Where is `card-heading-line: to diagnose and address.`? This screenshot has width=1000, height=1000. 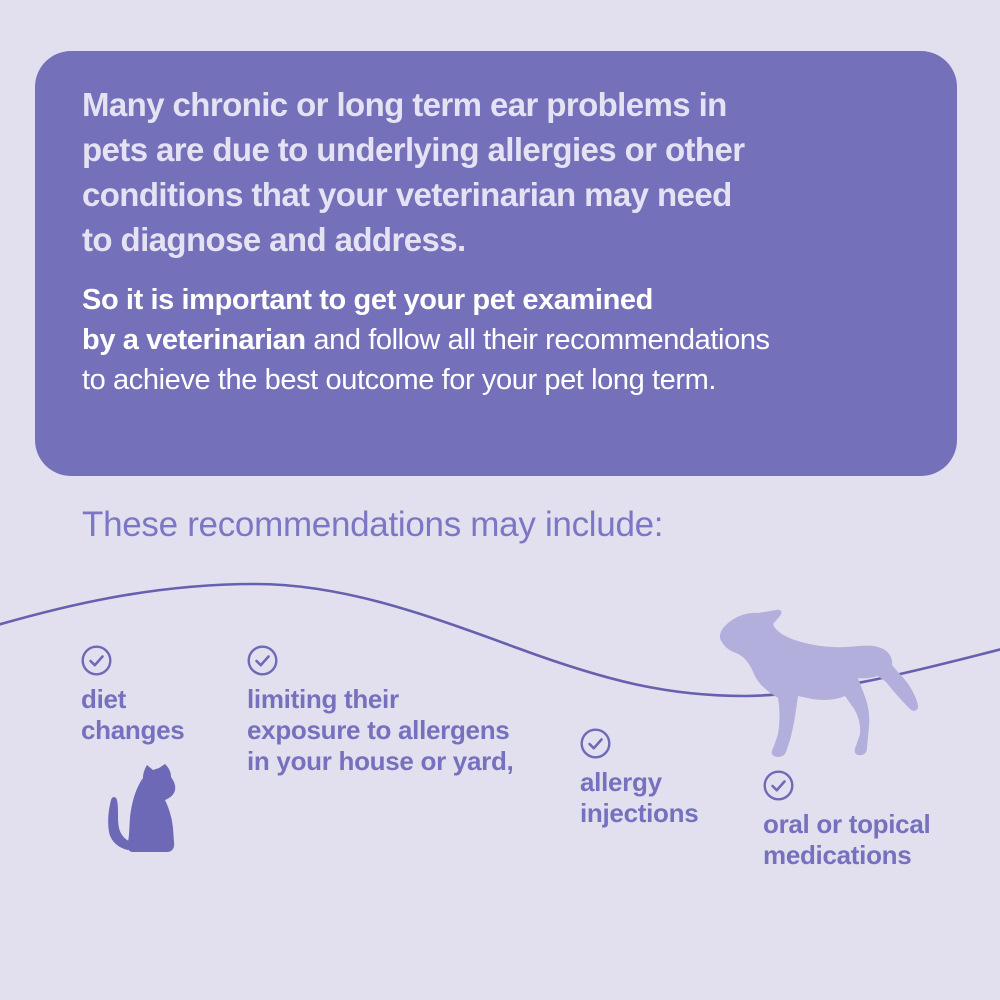
card-heading-line: to diagnose and address. is located at coordinates (274, 239).